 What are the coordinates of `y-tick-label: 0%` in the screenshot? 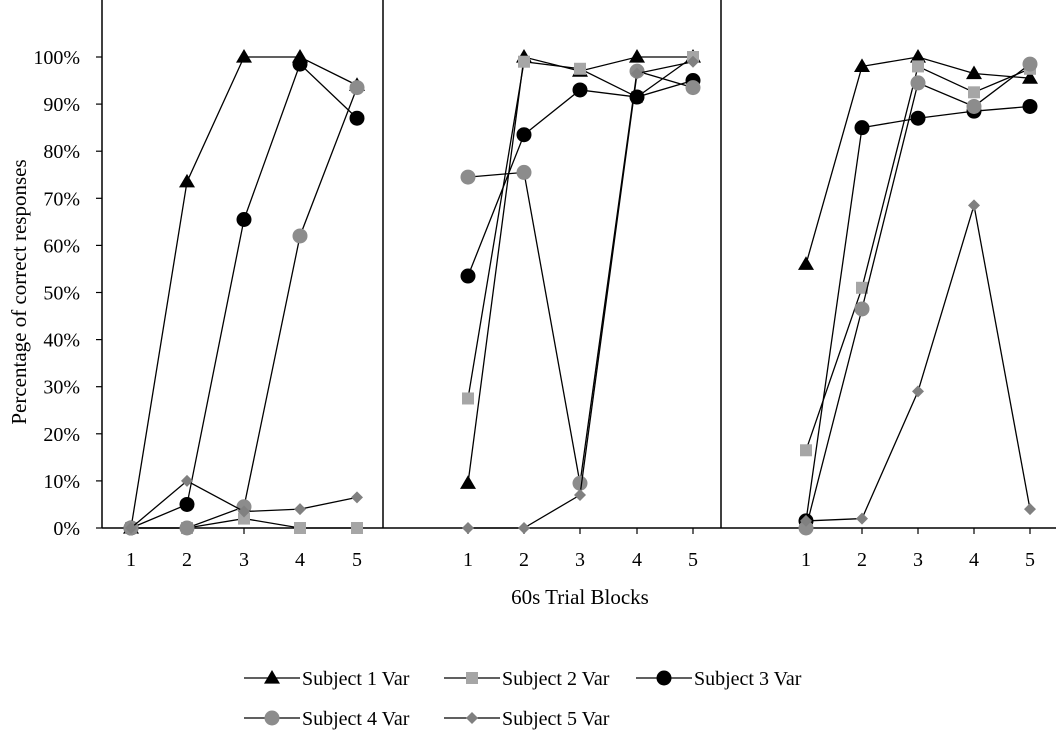 It's located at (66, 529).